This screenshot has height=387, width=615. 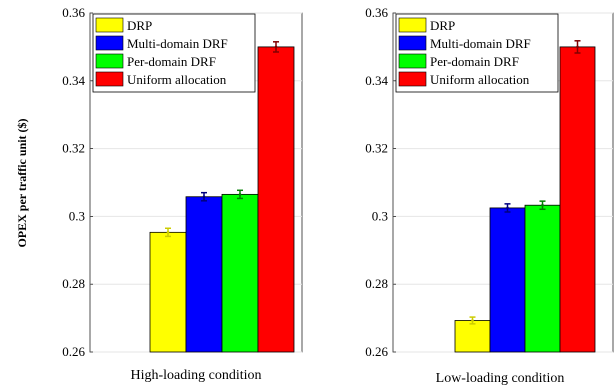 I want to click on x-axis-label: High-loading condition, so click(x=195, y=375).